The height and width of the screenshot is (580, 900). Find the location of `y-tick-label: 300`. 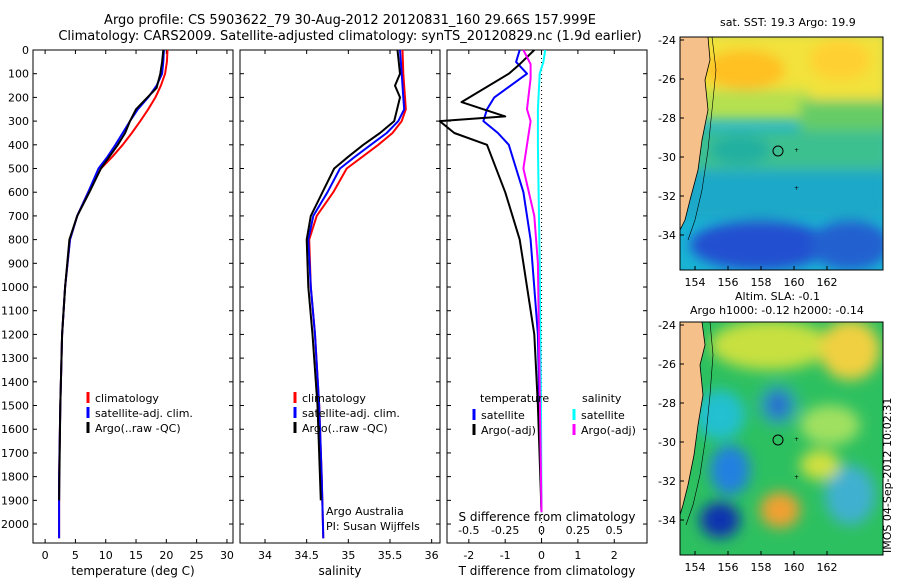

y-tick-label: 300 is located at coordinates (18, 121).